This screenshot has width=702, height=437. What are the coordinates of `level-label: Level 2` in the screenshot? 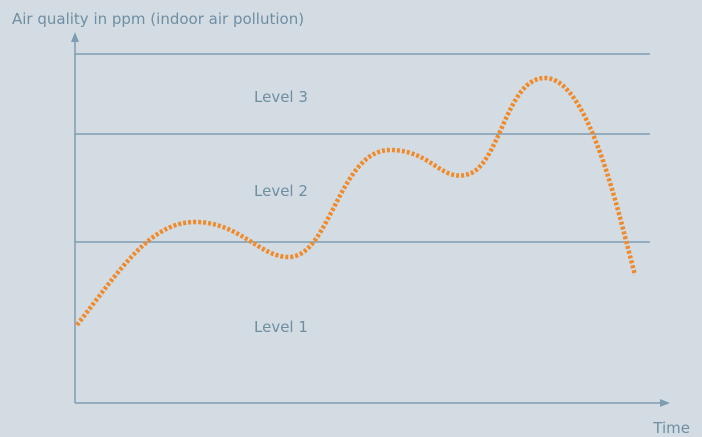 It's located at (281, 191).